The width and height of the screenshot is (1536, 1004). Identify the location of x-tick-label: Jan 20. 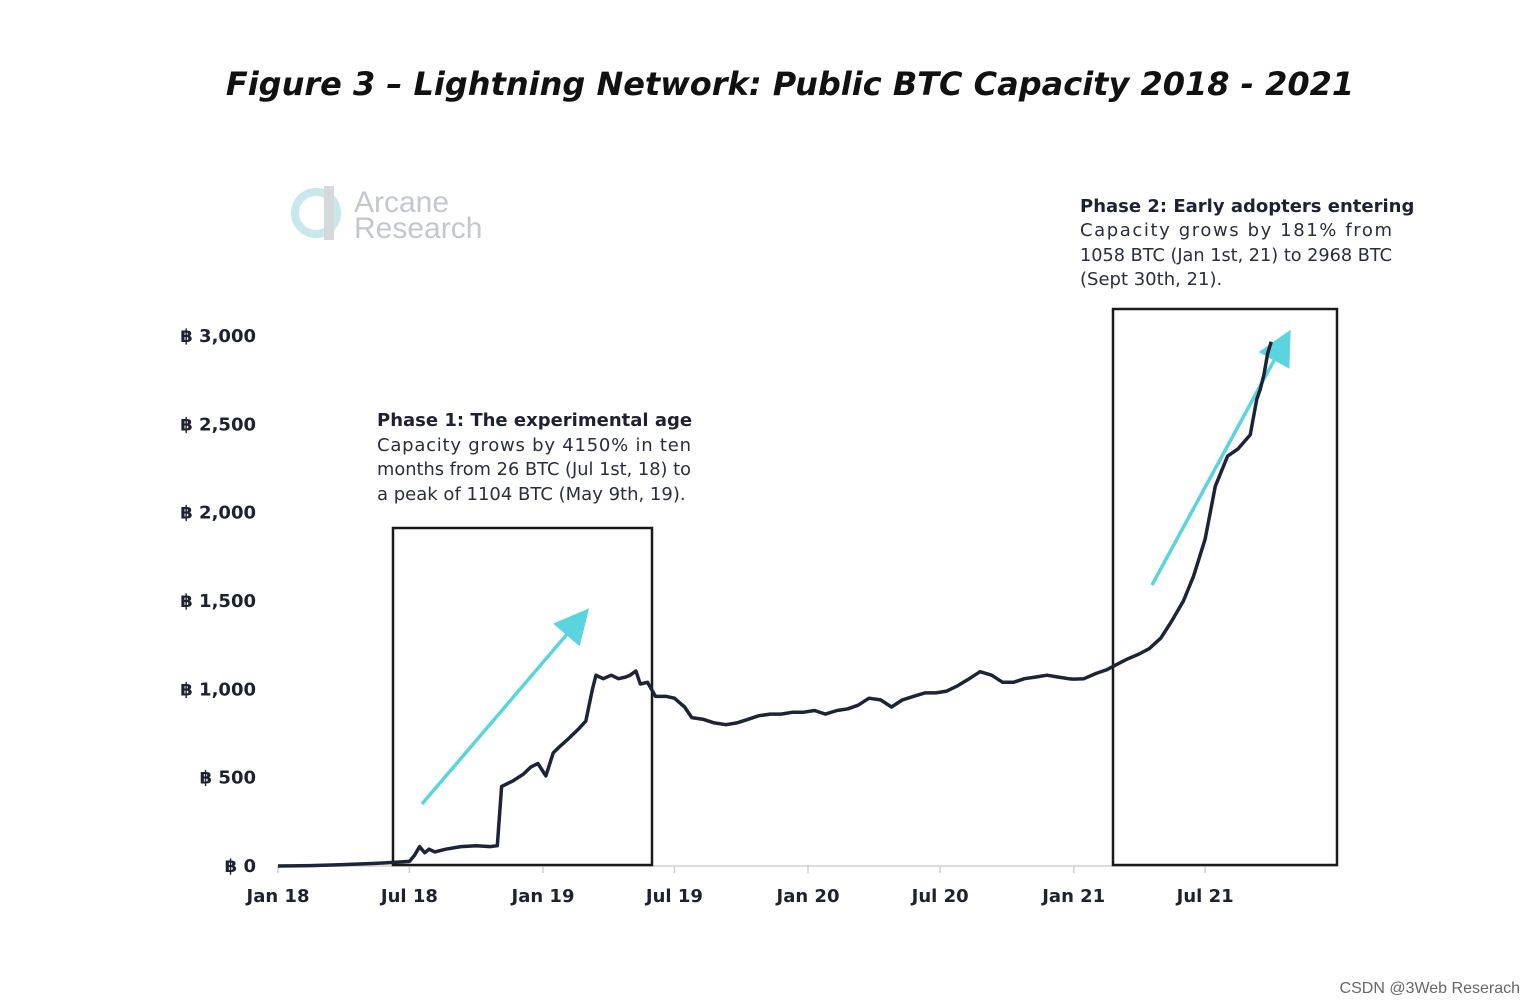
(807, 896).